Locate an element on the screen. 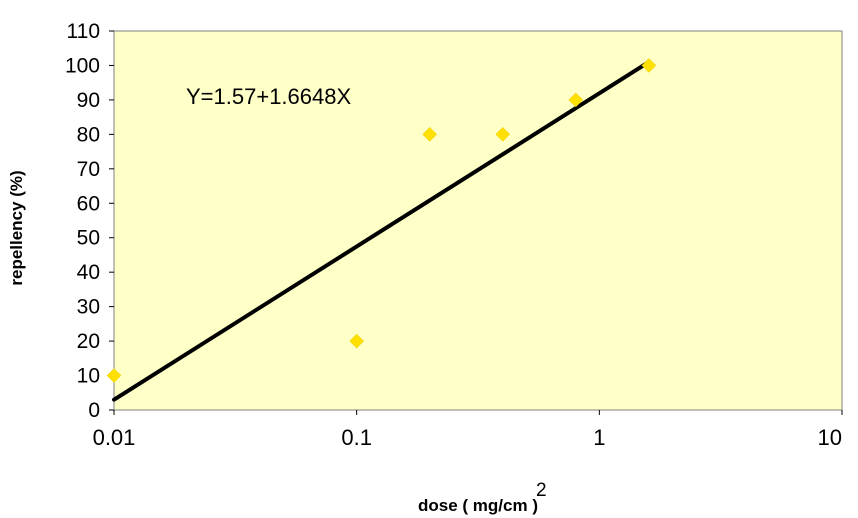 This screenshot has height=518, width=858. y-tick-label: 40 is located at coordinates (88, 272).